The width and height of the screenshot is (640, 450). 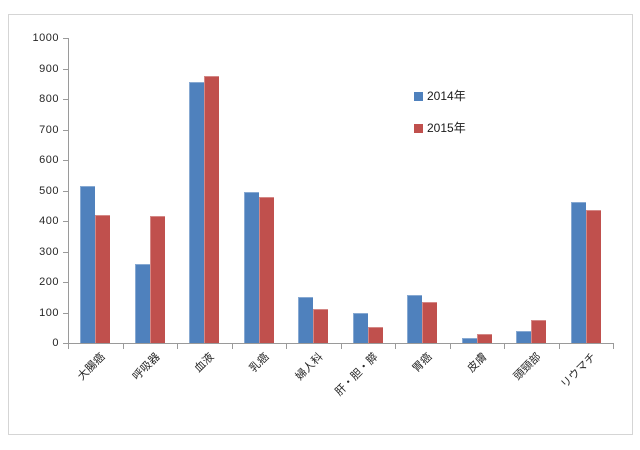 I want to click on x-axis-category-label: 肝・胆・膵, so click(x=356, y=375).